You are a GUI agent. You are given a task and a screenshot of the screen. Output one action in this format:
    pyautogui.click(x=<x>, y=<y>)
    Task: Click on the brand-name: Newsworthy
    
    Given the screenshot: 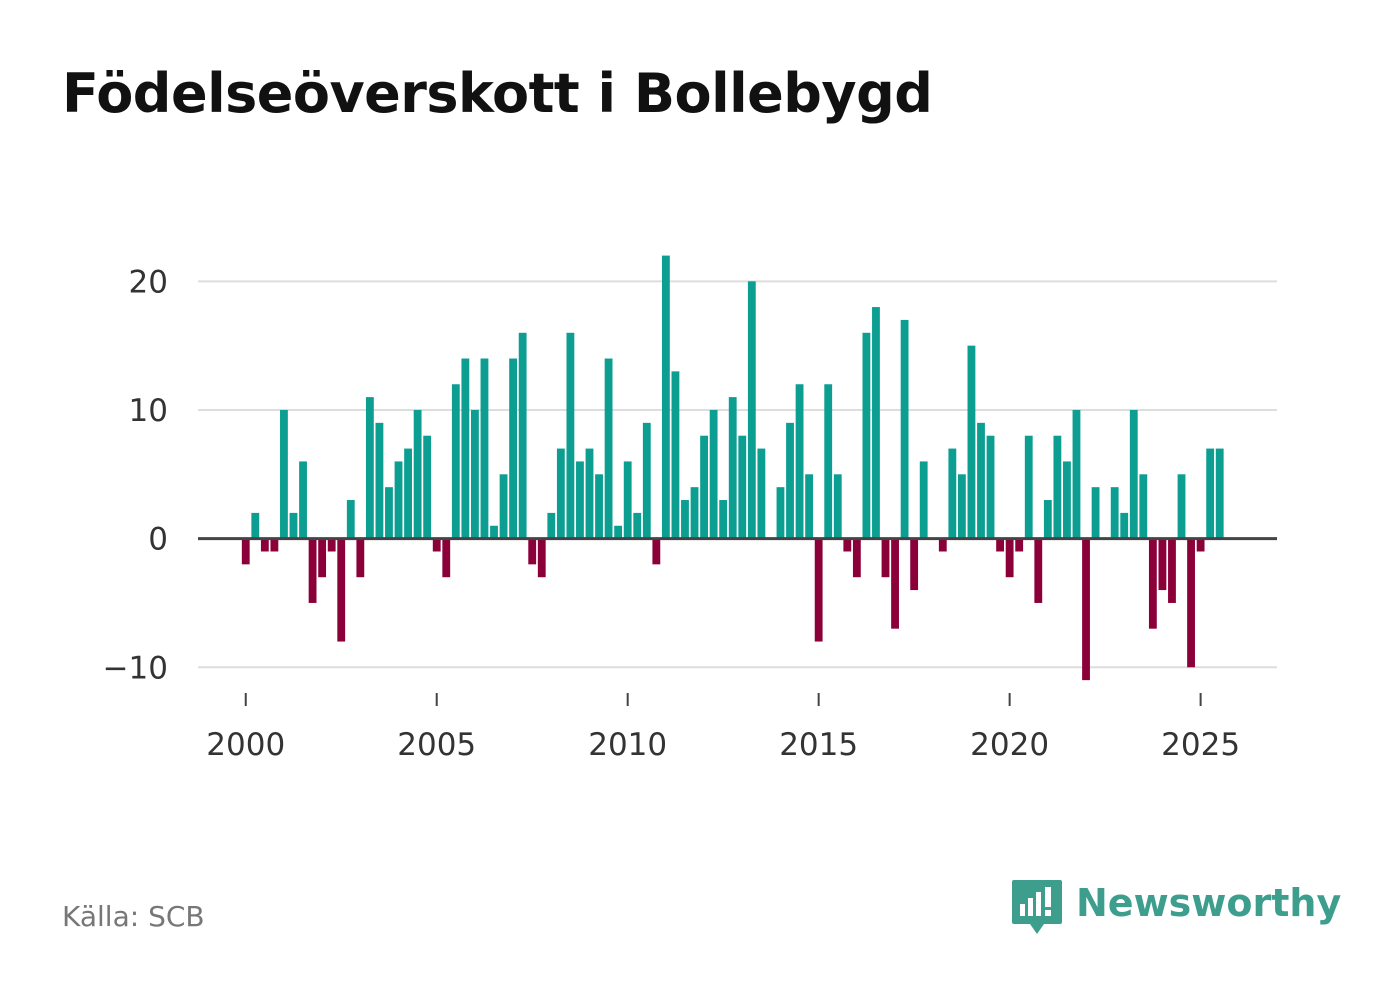 What is the action you would take?
    pyautogui.click(x=1209, y=903)
    